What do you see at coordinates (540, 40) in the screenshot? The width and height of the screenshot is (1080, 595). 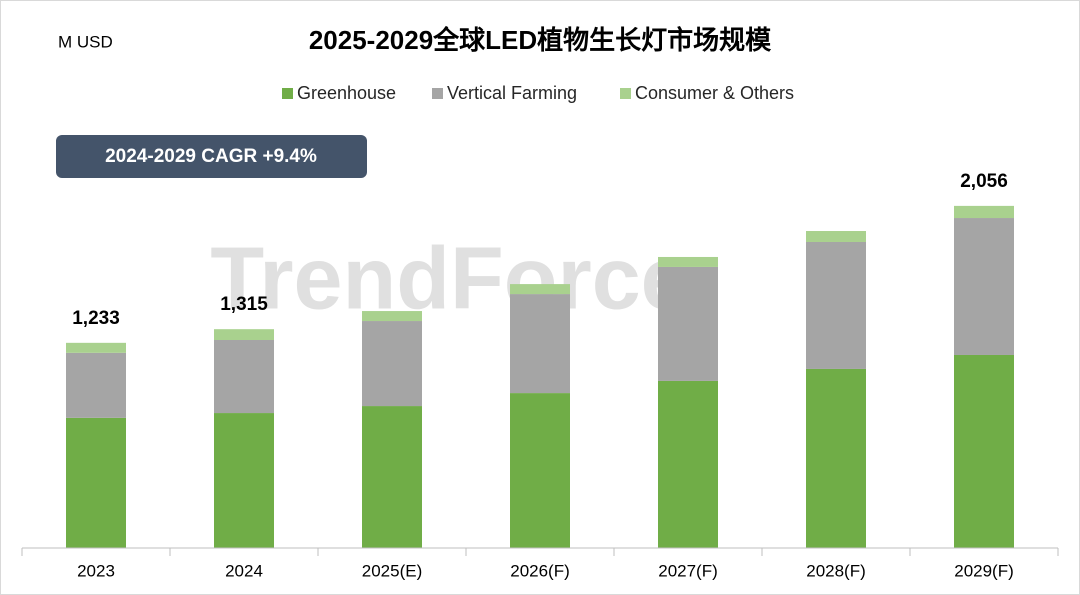 I see `chart-title: 2025-2029全球LED植物生长灯市场规模` at bounding box center [540, 40].